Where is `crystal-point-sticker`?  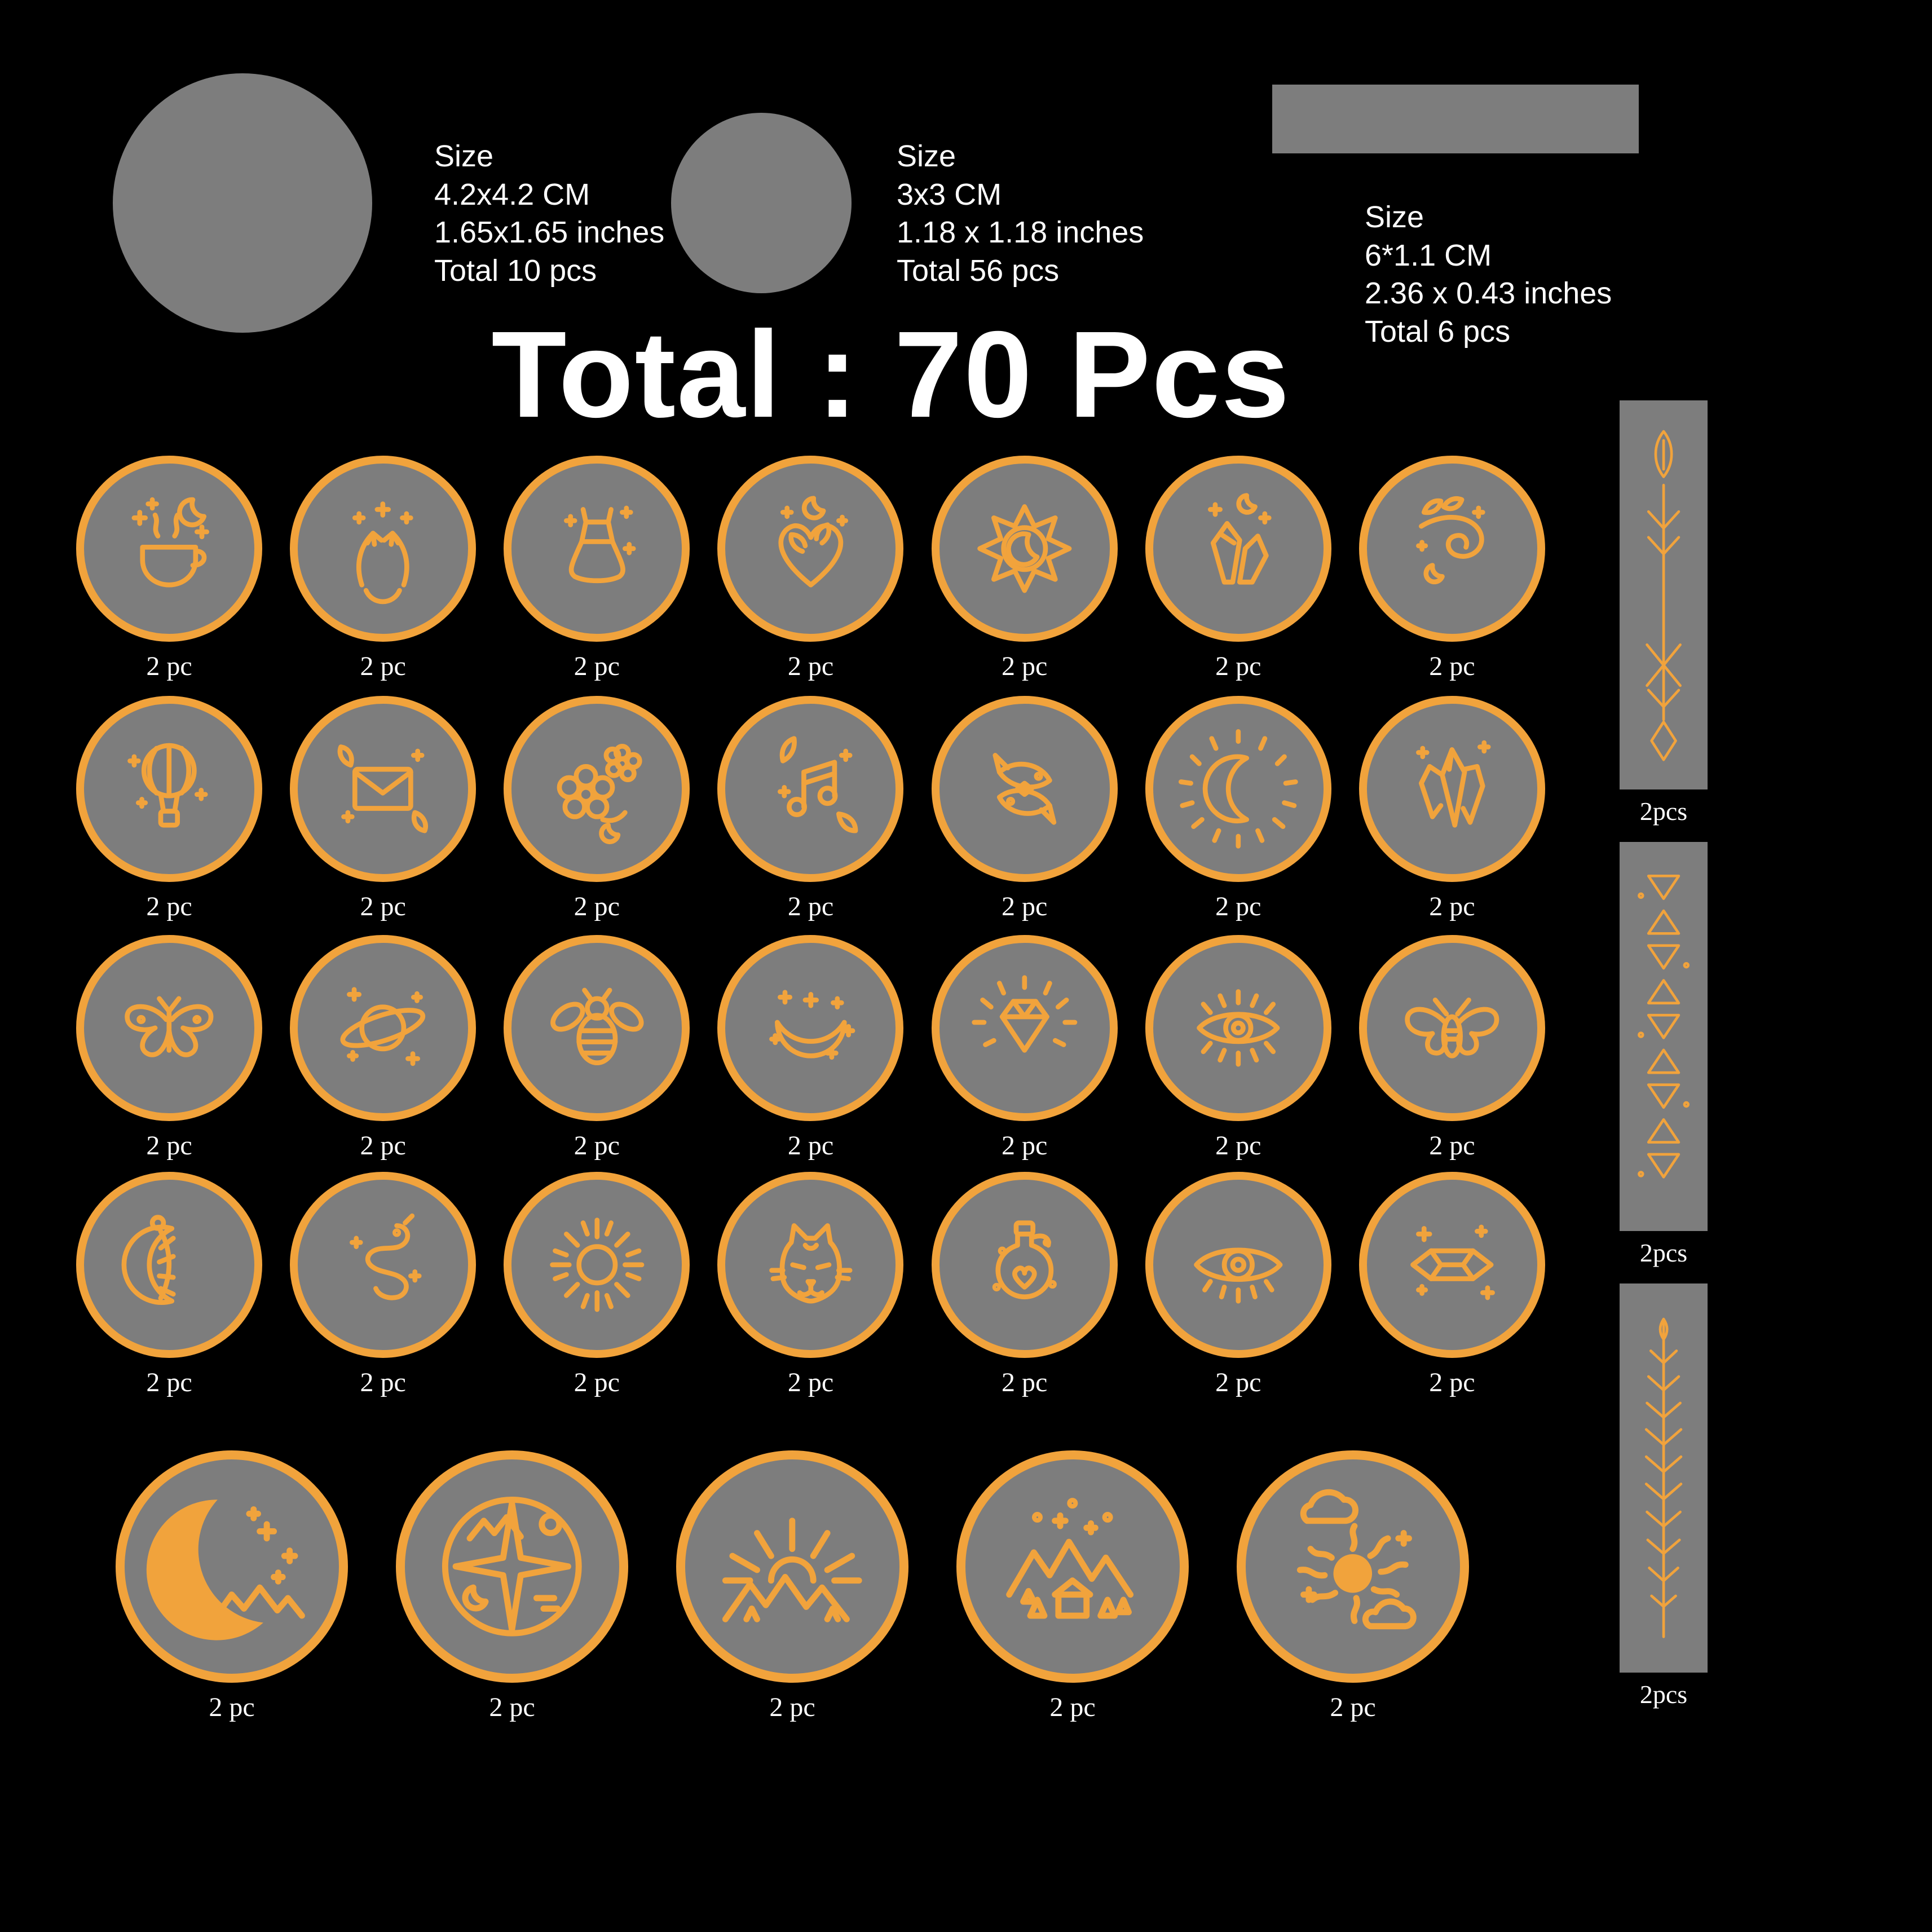 crystal-point-sticker is located at coordinates (1451, 1265).